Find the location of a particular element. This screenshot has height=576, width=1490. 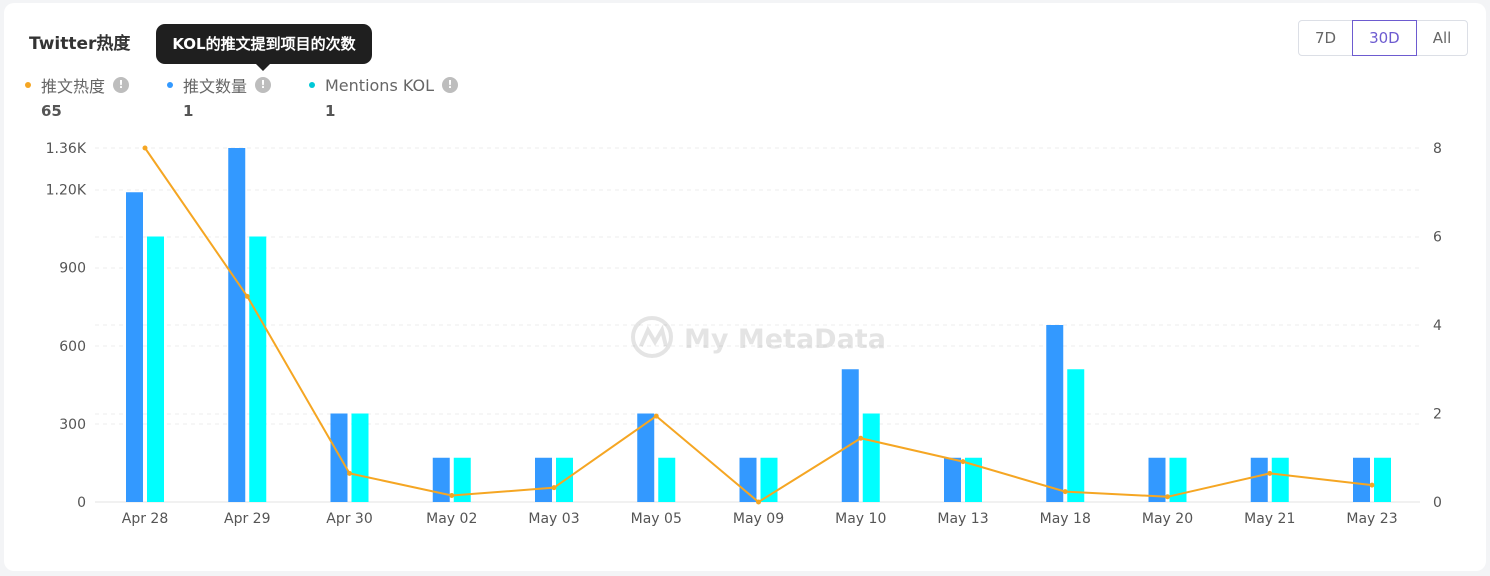

range-7d-button: 7D is located at coordinates (1326, 38).